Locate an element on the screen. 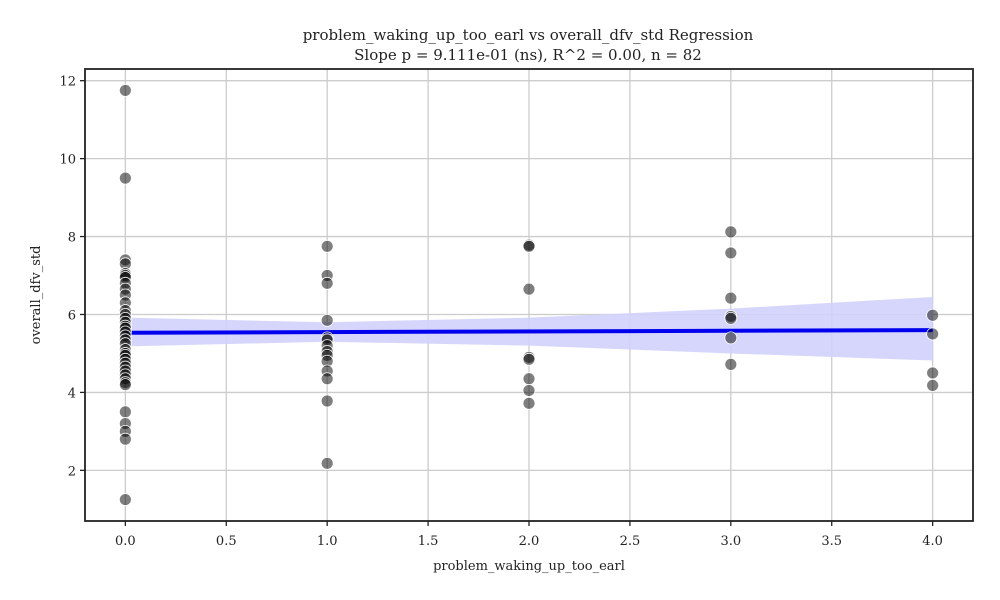 This screenshot has height=600, width=1000. regression-line is located at coordinates (529, 331).